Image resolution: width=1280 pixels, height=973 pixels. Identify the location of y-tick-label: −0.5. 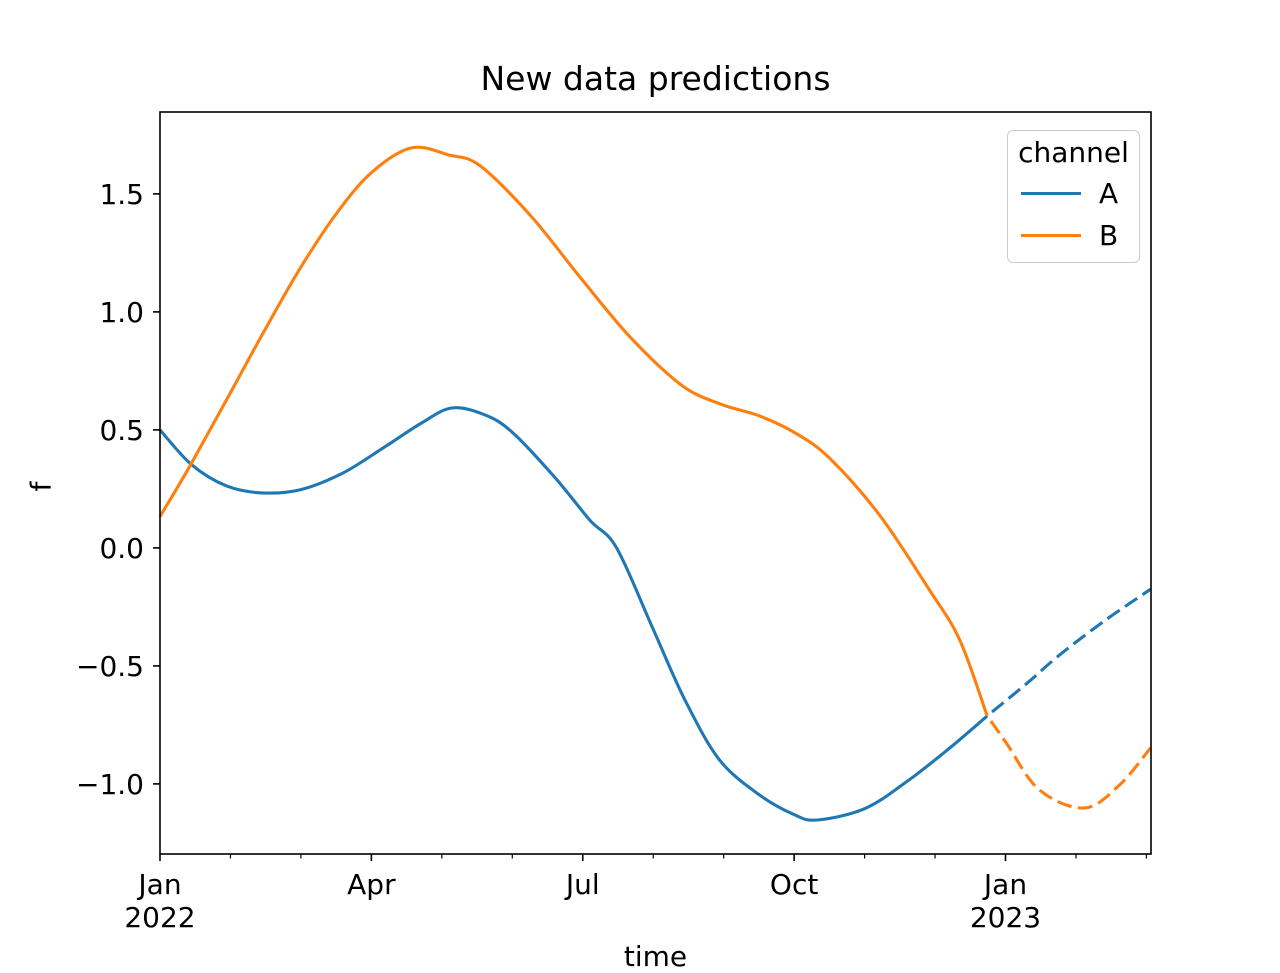
(110, 666).